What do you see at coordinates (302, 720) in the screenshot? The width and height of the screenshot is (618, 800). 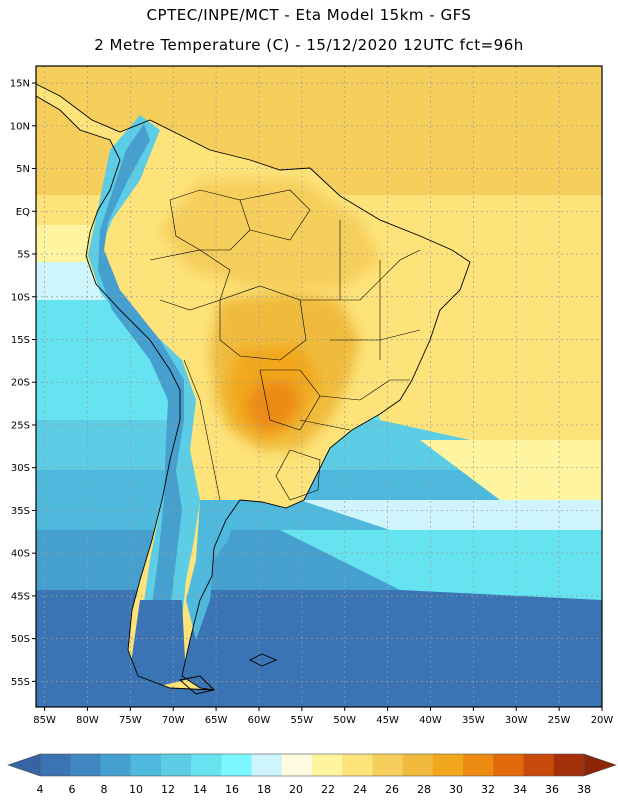 I see `lon-label: 55W` at bounding box center [302, 720].